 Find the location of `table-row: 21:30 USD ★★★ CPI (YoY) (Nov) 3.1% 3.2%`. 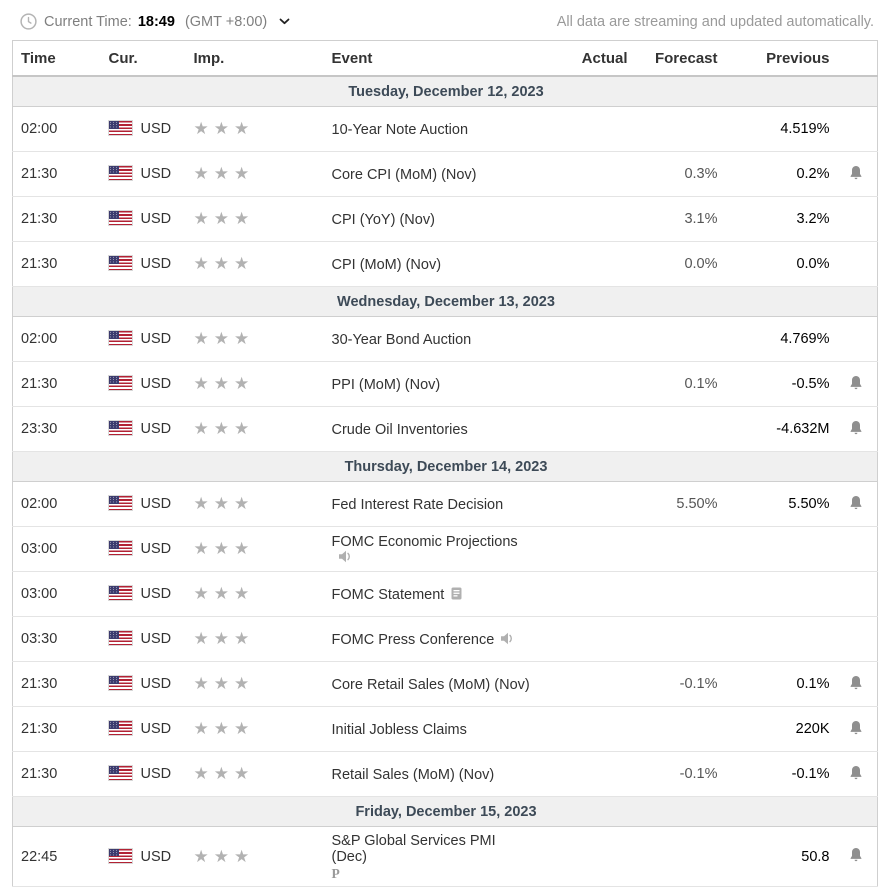

table-row: 21:30 USD ★★★ CPI (YoY) (Nov) 3.1% 3.2% is located at coordinates (445, 219).